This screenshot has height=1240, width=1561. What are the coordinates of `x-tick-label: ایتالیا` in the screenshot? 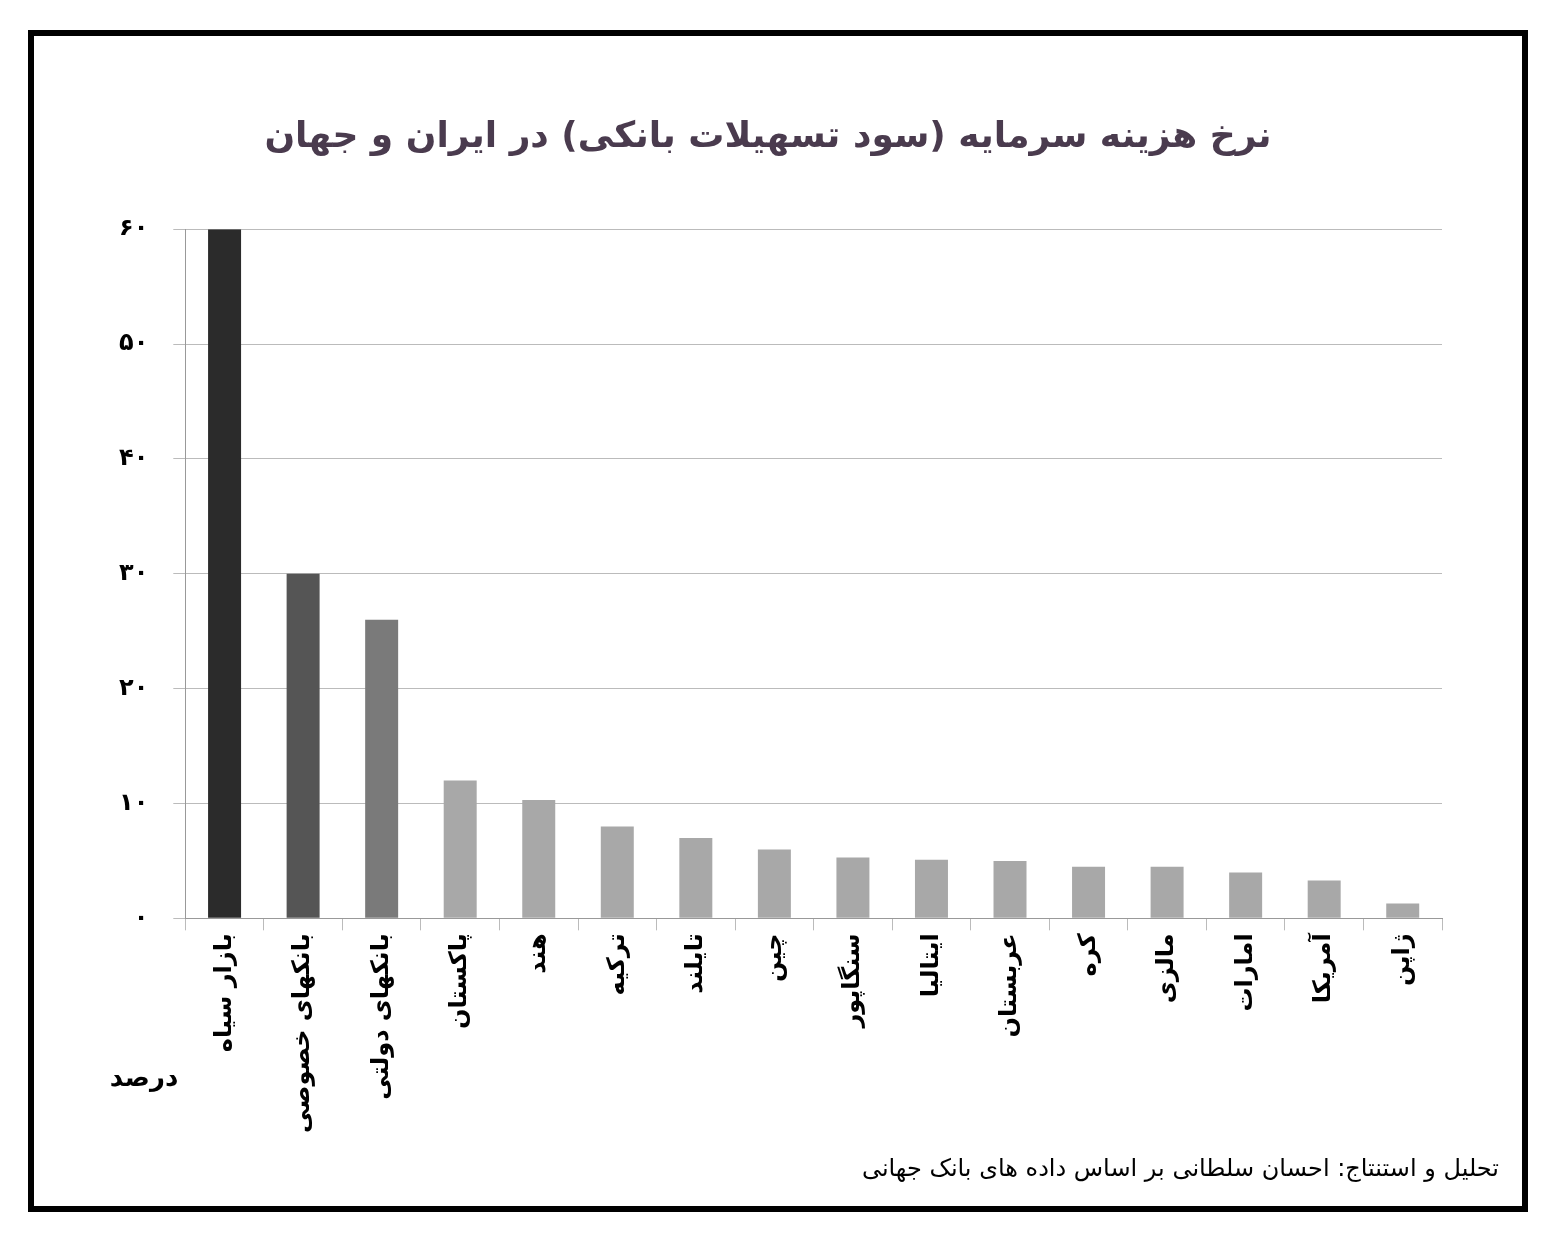 It's located at (929, 965).